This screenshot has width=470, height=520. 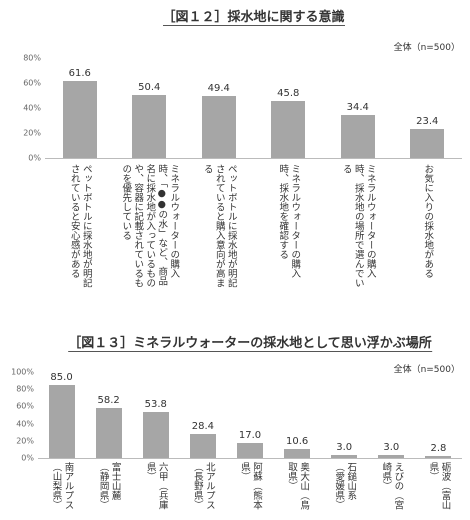 What do you see at coordinates (428, 221) in the screenshot?
I see `x-tick-label: お気に入りの採水地がある` at bounding box center [428, 221].